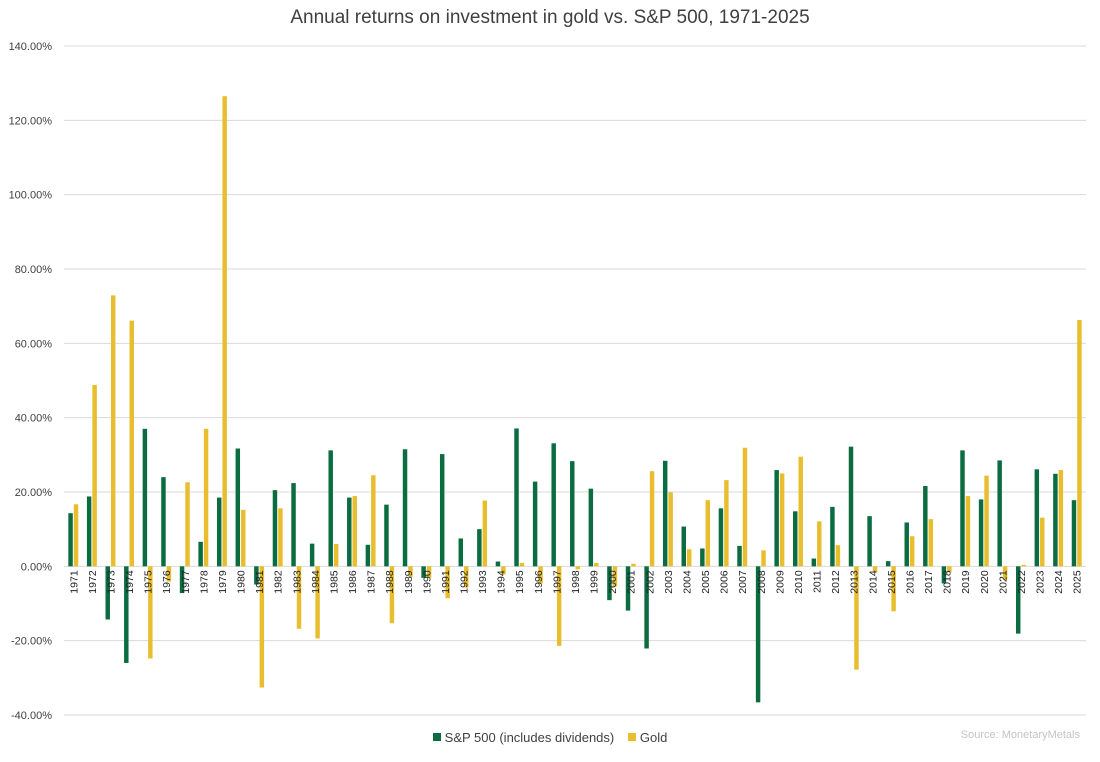 The width and height of the screenshot is (1100, 762). What do you see at coordinates (631, 737) in the screenshot?
I see `legend-swatch-gold` at bounding box center [631, 737].